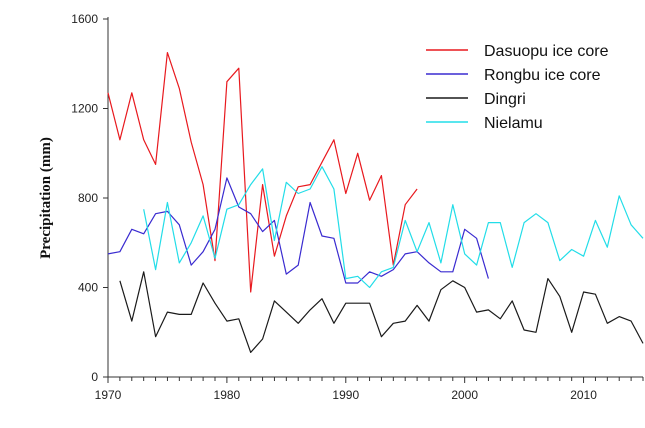 Image resolution: width=645 pixels, height=428 pixels. I want to click on legend-label-dasuopu-ice-core: Dasuopu ice core, so click(546, 51).